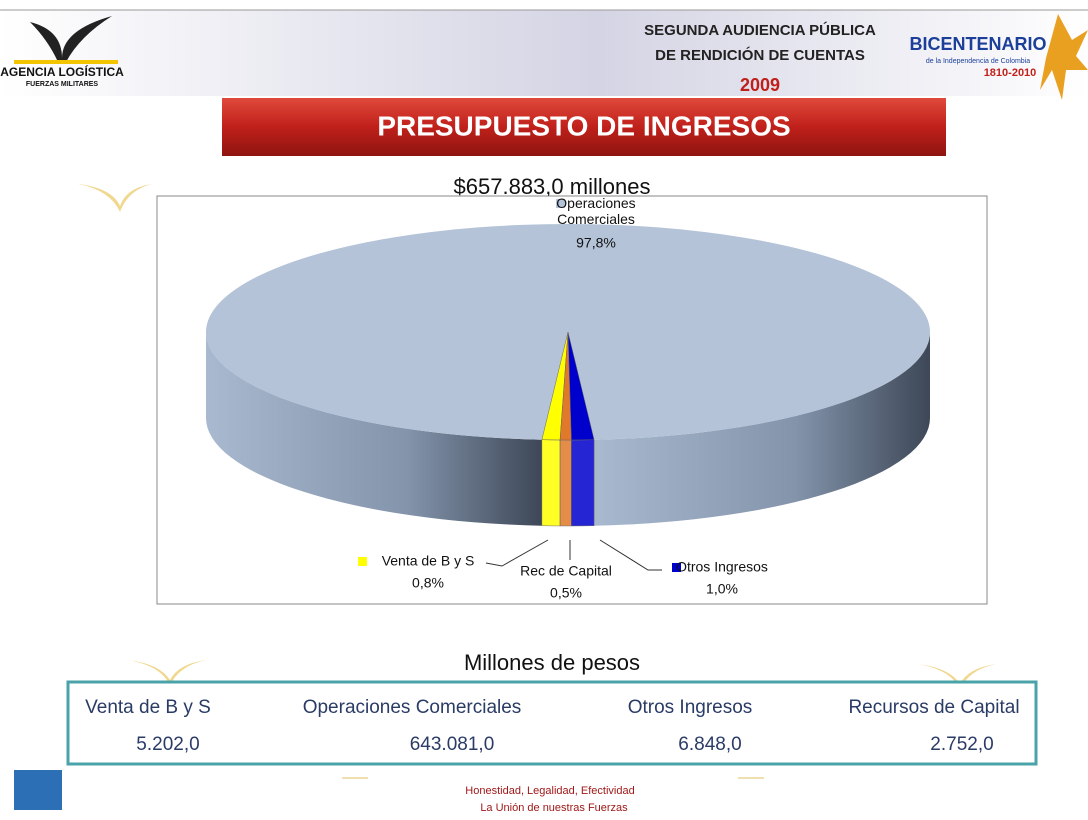  Describe the element at coordinates (62, 71) in the screenshot. I see `org-name: AGENCIA LOGÍSTICA` at that location.